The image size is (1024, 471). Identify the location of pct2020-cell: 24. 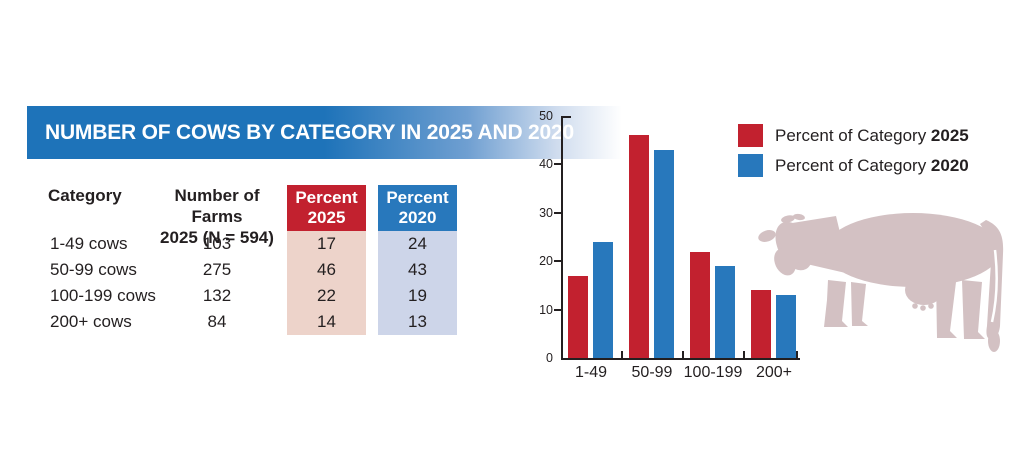
(417, 243).